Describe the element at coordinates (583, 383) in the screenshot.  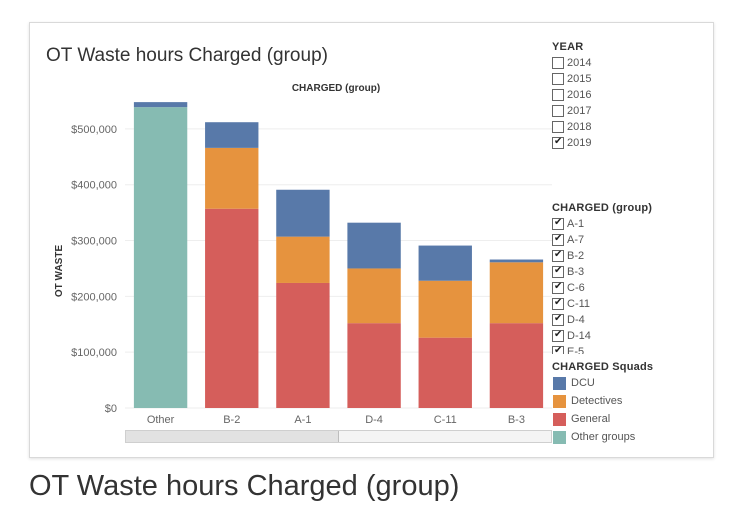
I see `legend-label: DCU` at that location.